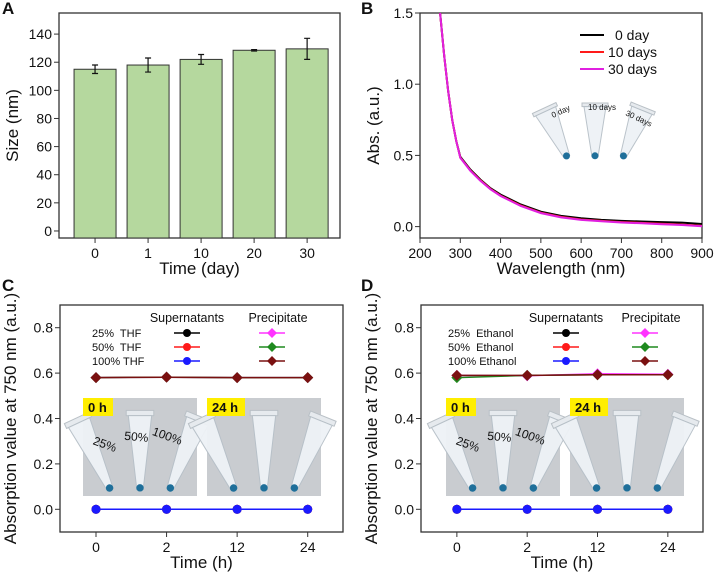 The image size is (716, 576). Describe the element at coordinates (461, 253) in the screenshot. I see `x-tick-label: 300` at that location.